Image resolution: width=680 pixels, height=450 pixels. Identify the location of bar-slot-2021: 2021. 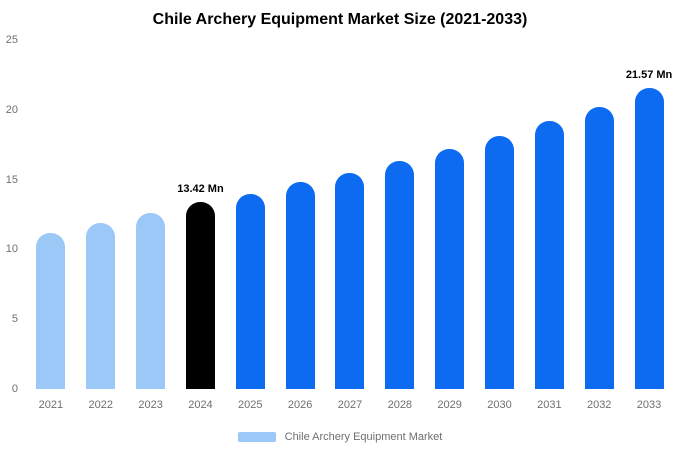
(51, 225).